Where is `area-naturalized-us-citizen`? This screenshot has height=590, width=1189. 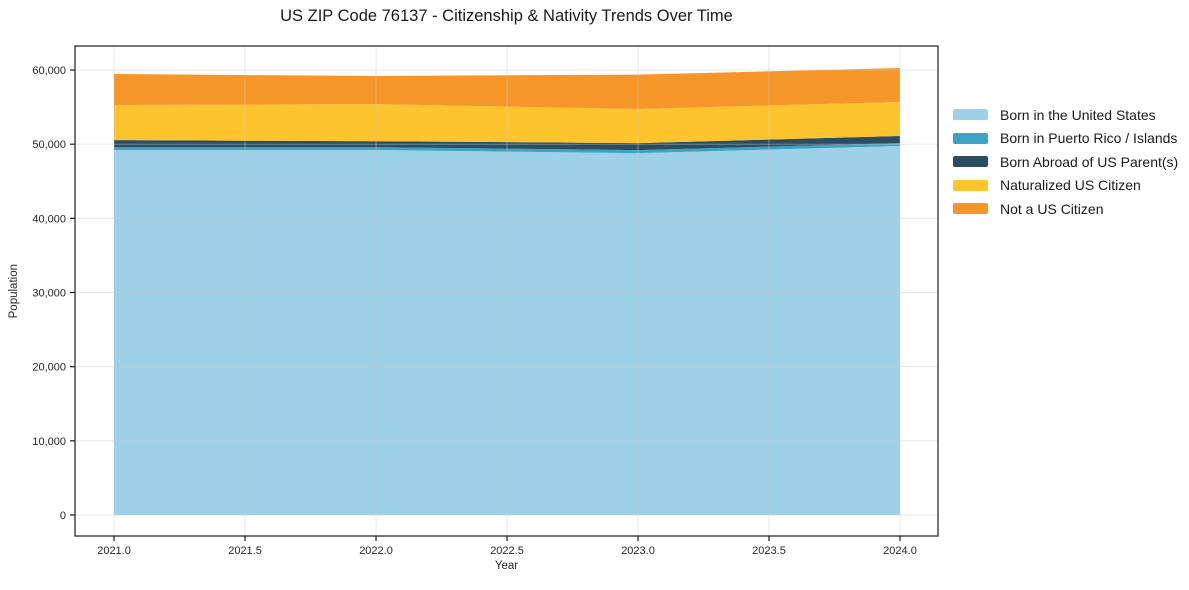 area-naturalized-us-citizen is located at coordinates (507, 123).